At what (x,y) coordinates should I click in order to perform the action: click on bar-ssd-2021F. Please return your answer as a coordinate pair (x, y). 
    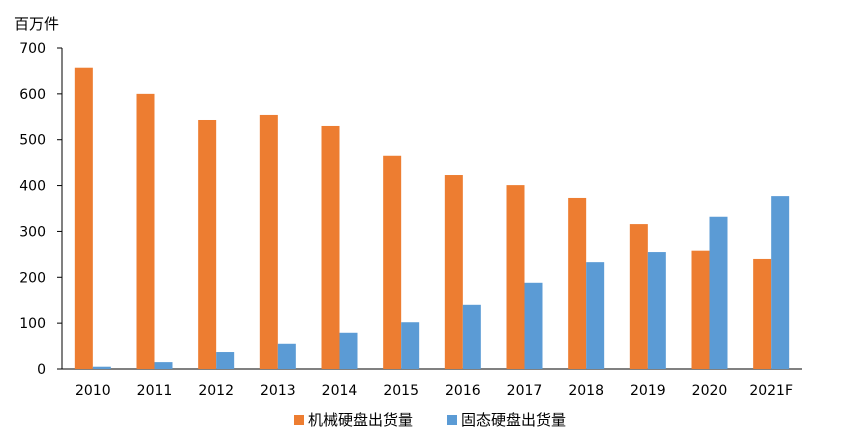
    Looking at the image, I should click on (780, 282).